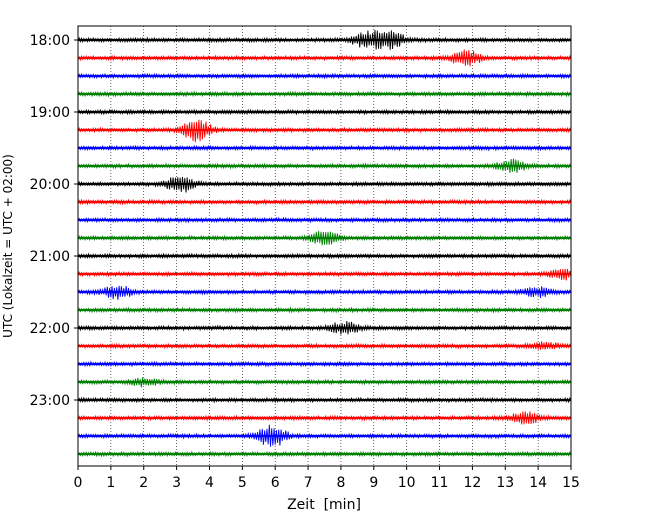  What do you see at coordinates (440, 483) in the screenshot?
I see `x-tick-label: 11` at bounding box center [440, 483].